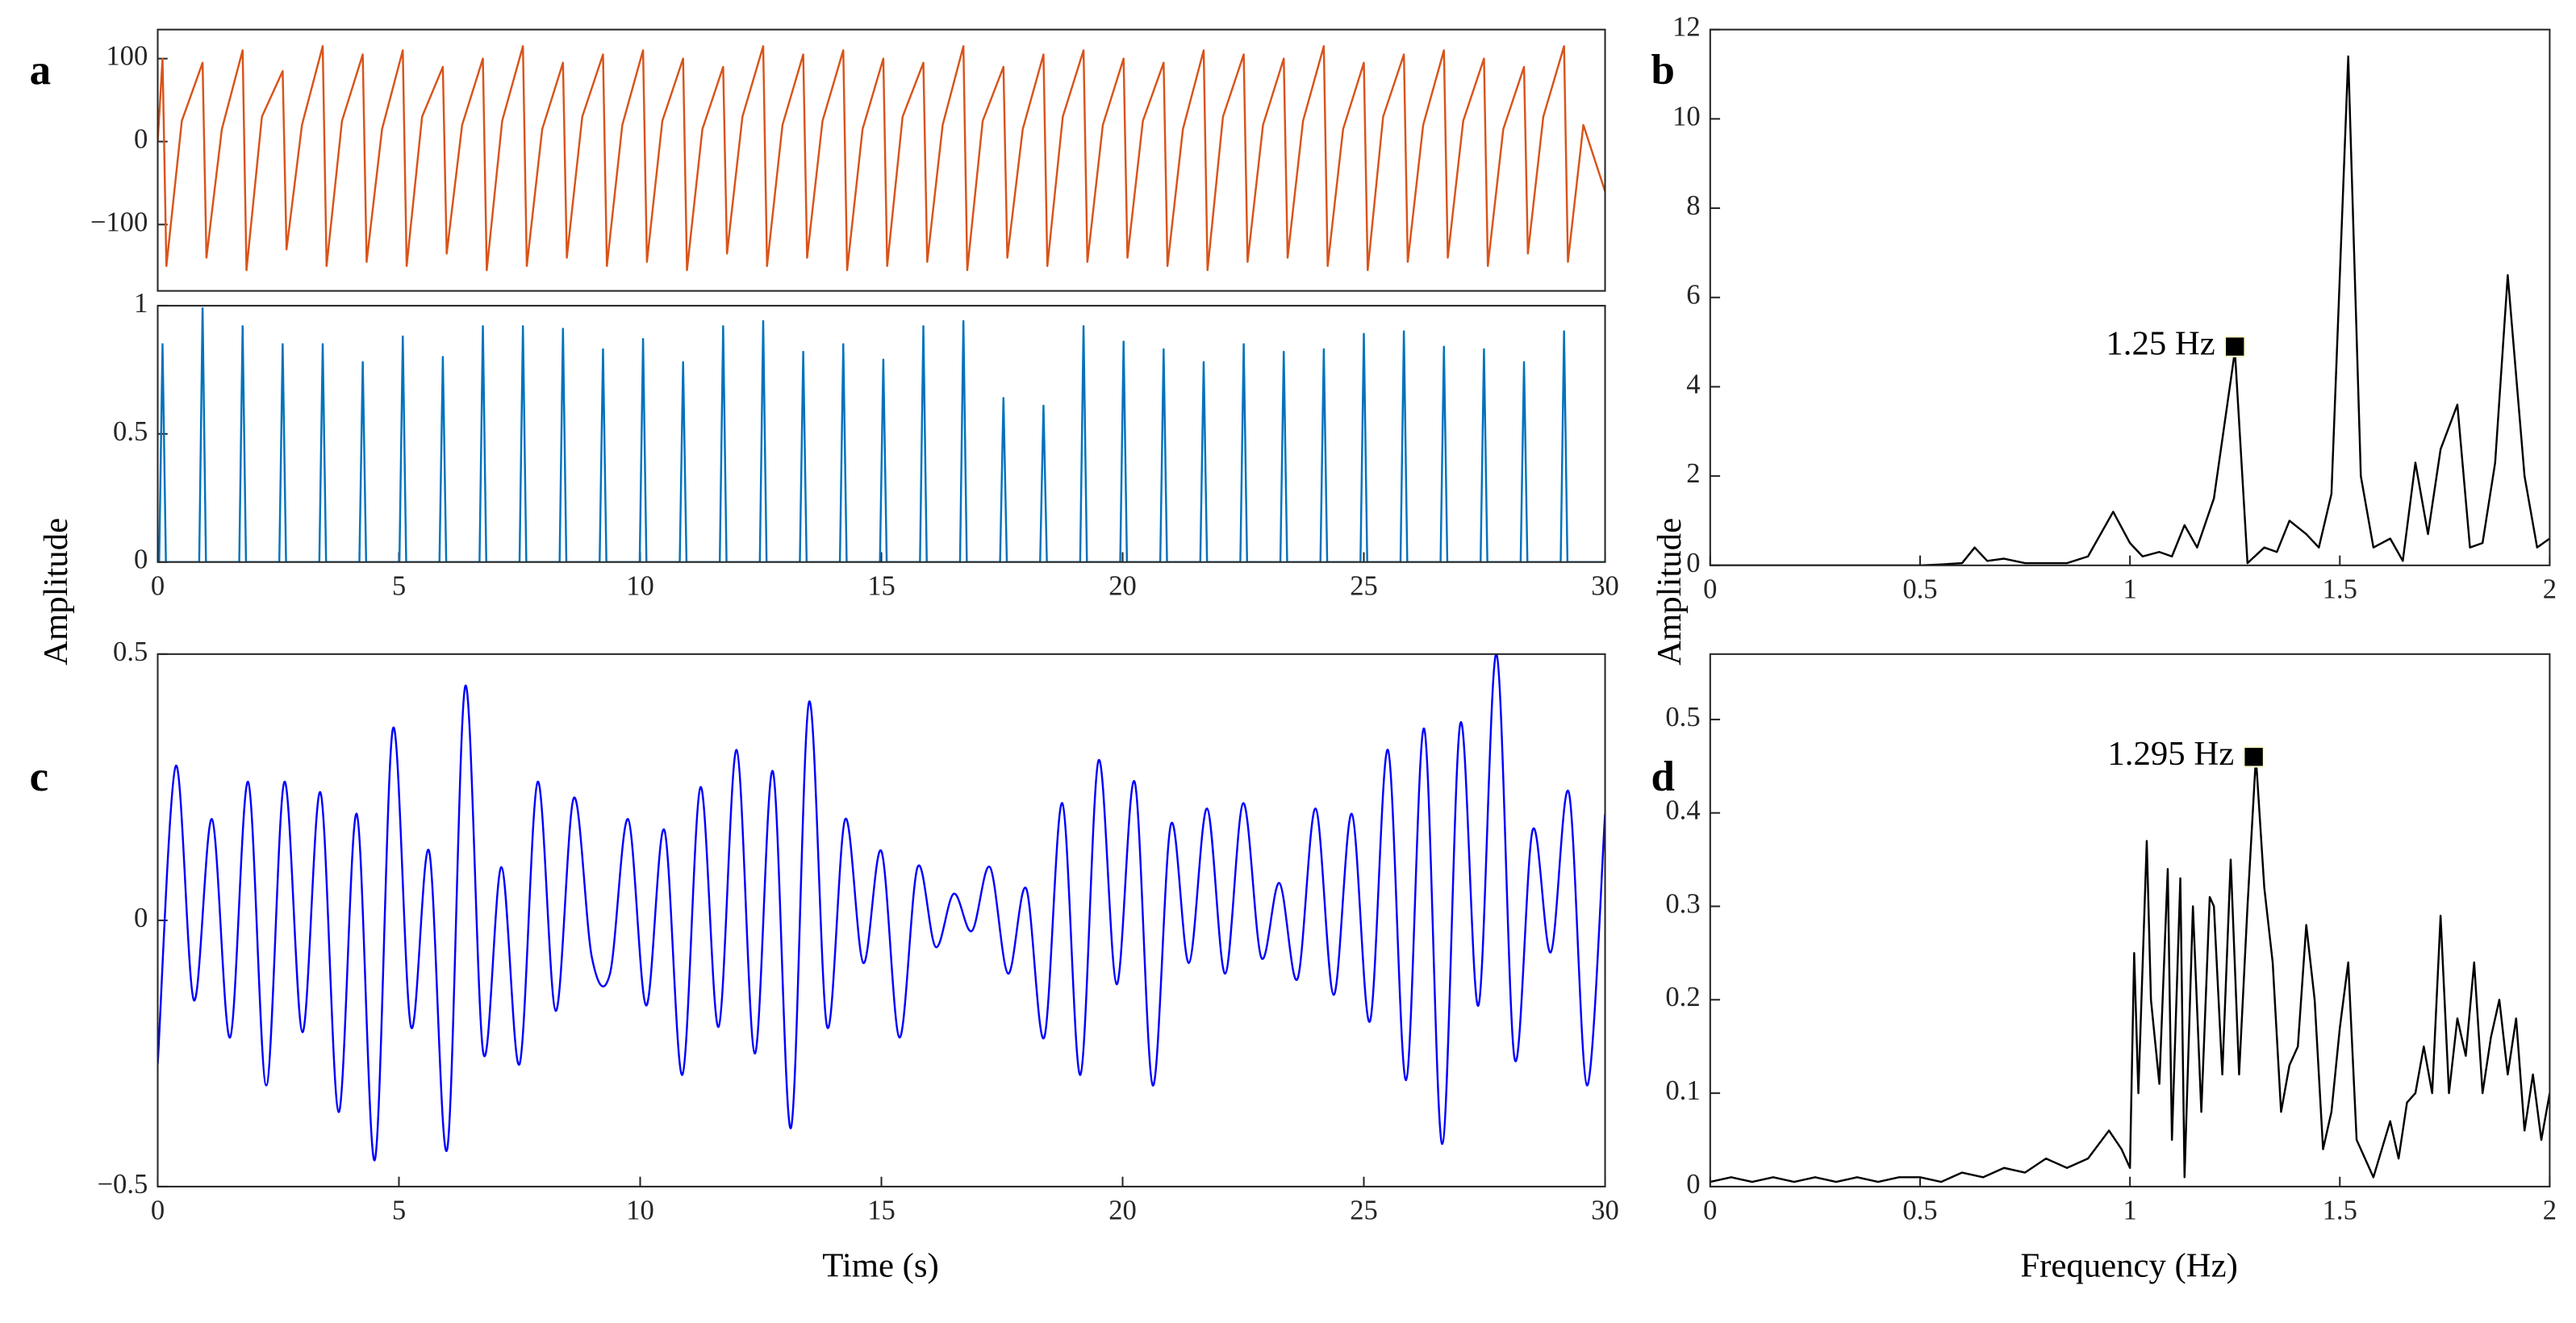 This screenshot has height=1323, width=2576. What do you see at coordinates (1663, 776) in the screenshot?
I see `panel-label: d` at bounding box center [1663, 776].